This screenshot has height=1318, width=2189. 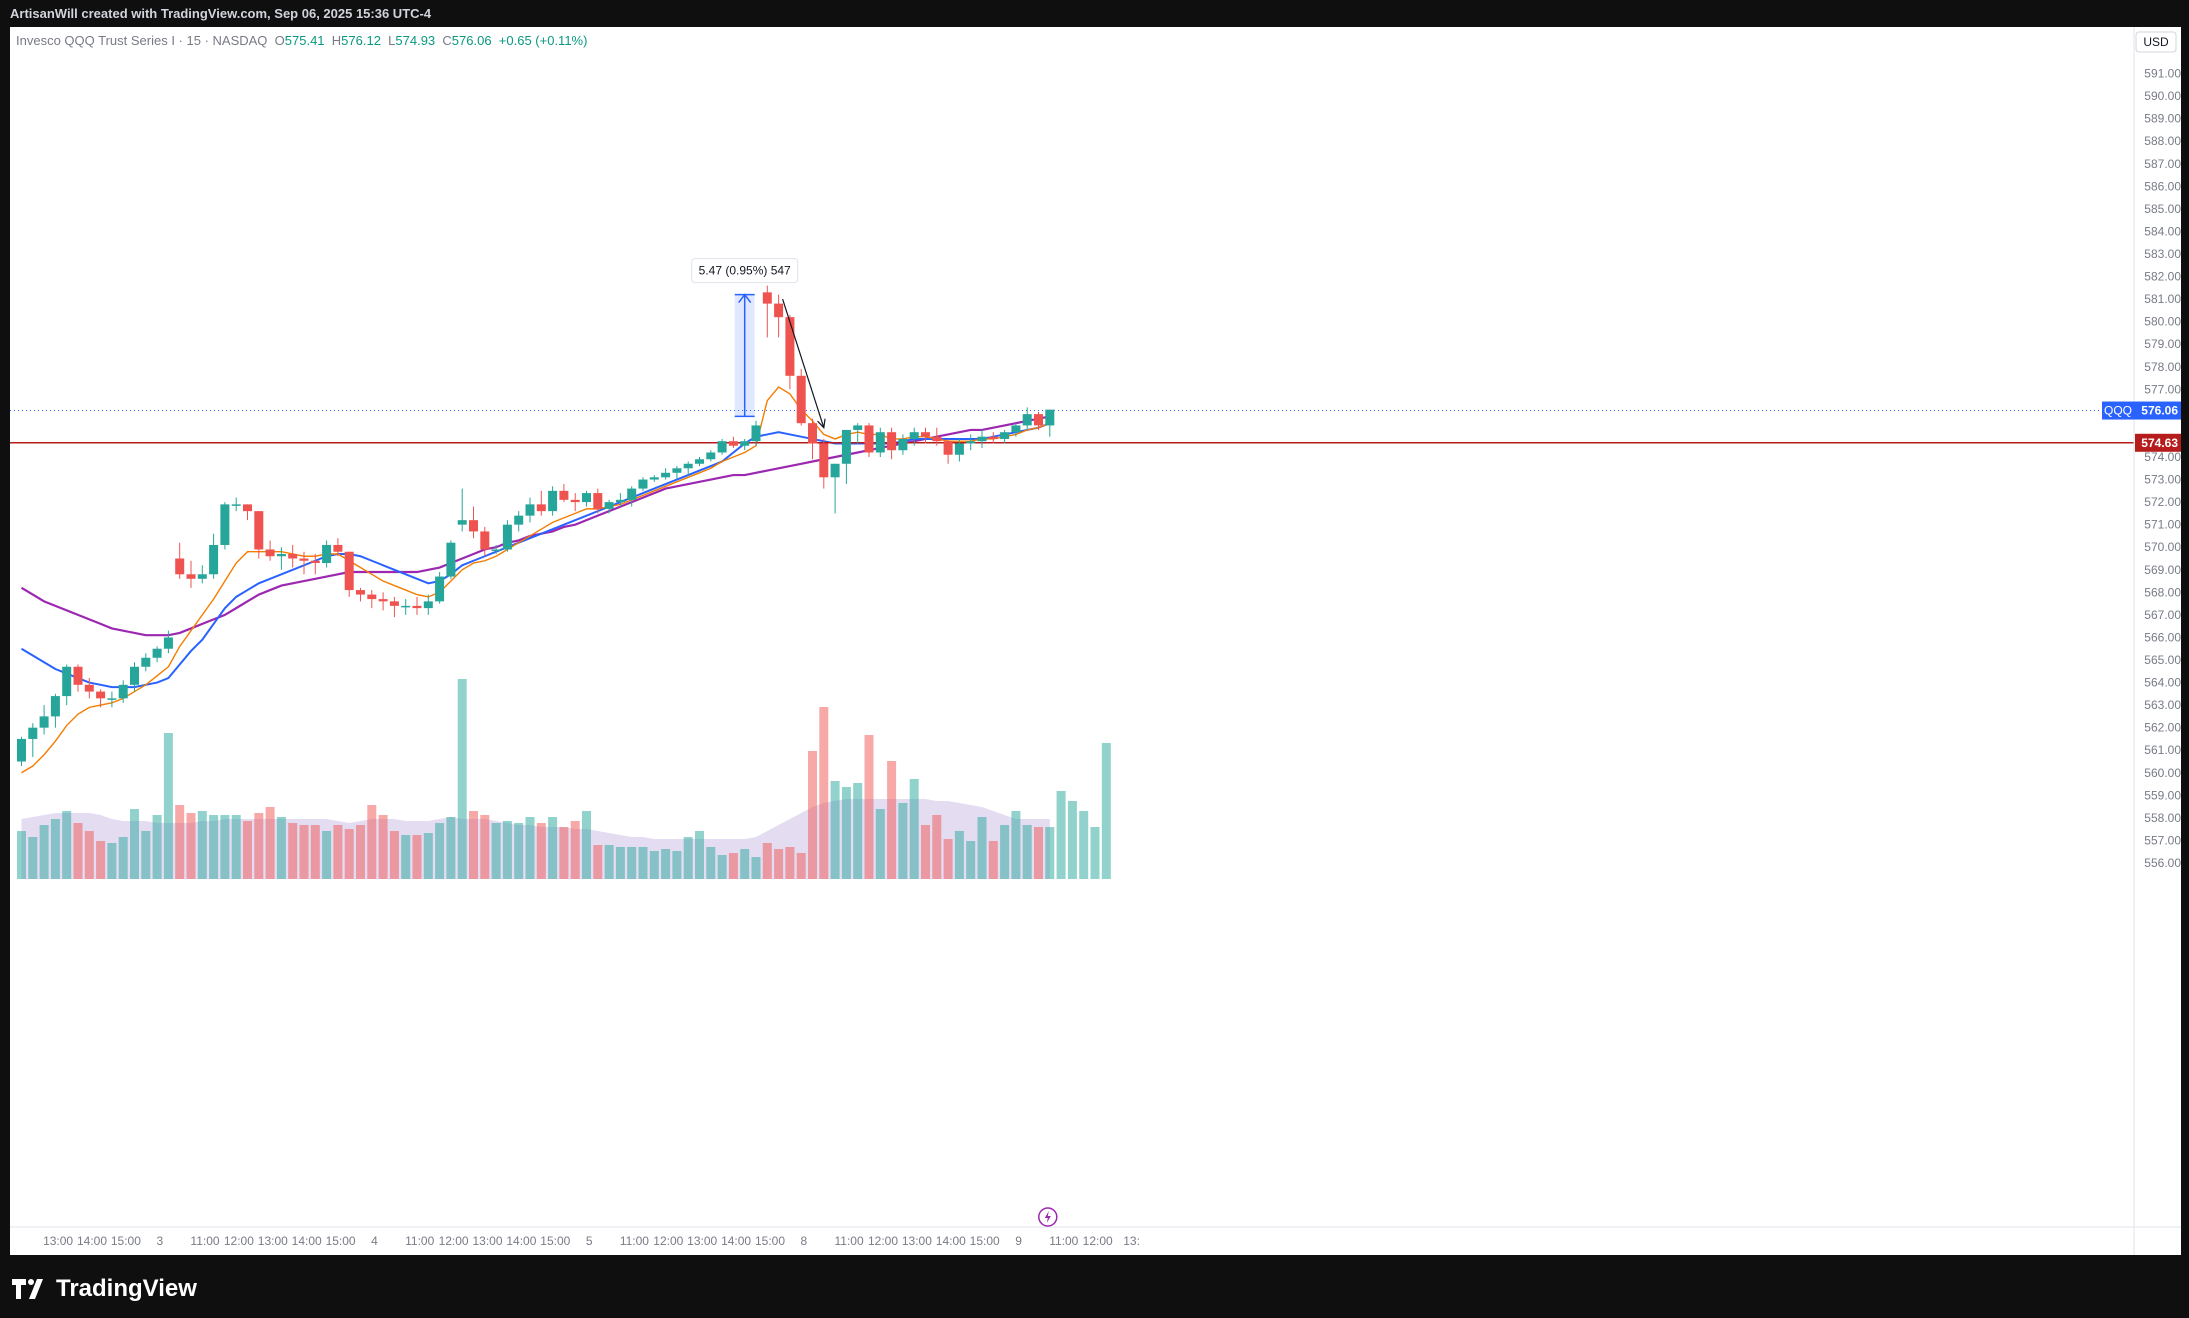 I want to click on symbol-title: Invesco QQQ Trust Series I · 15 · NASDAQ, so click(x=142, y=40).